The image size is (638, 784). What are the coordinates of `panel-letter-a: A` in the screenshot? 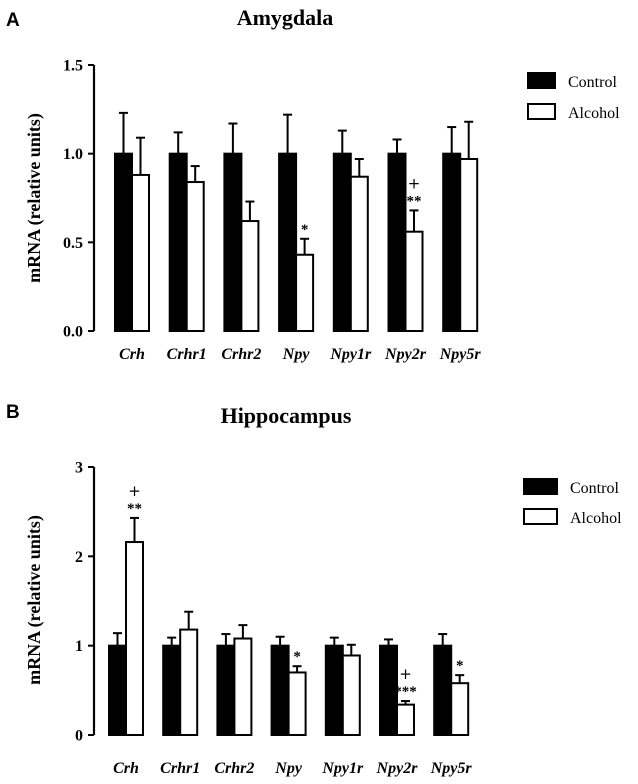 It's located at (13, 20).